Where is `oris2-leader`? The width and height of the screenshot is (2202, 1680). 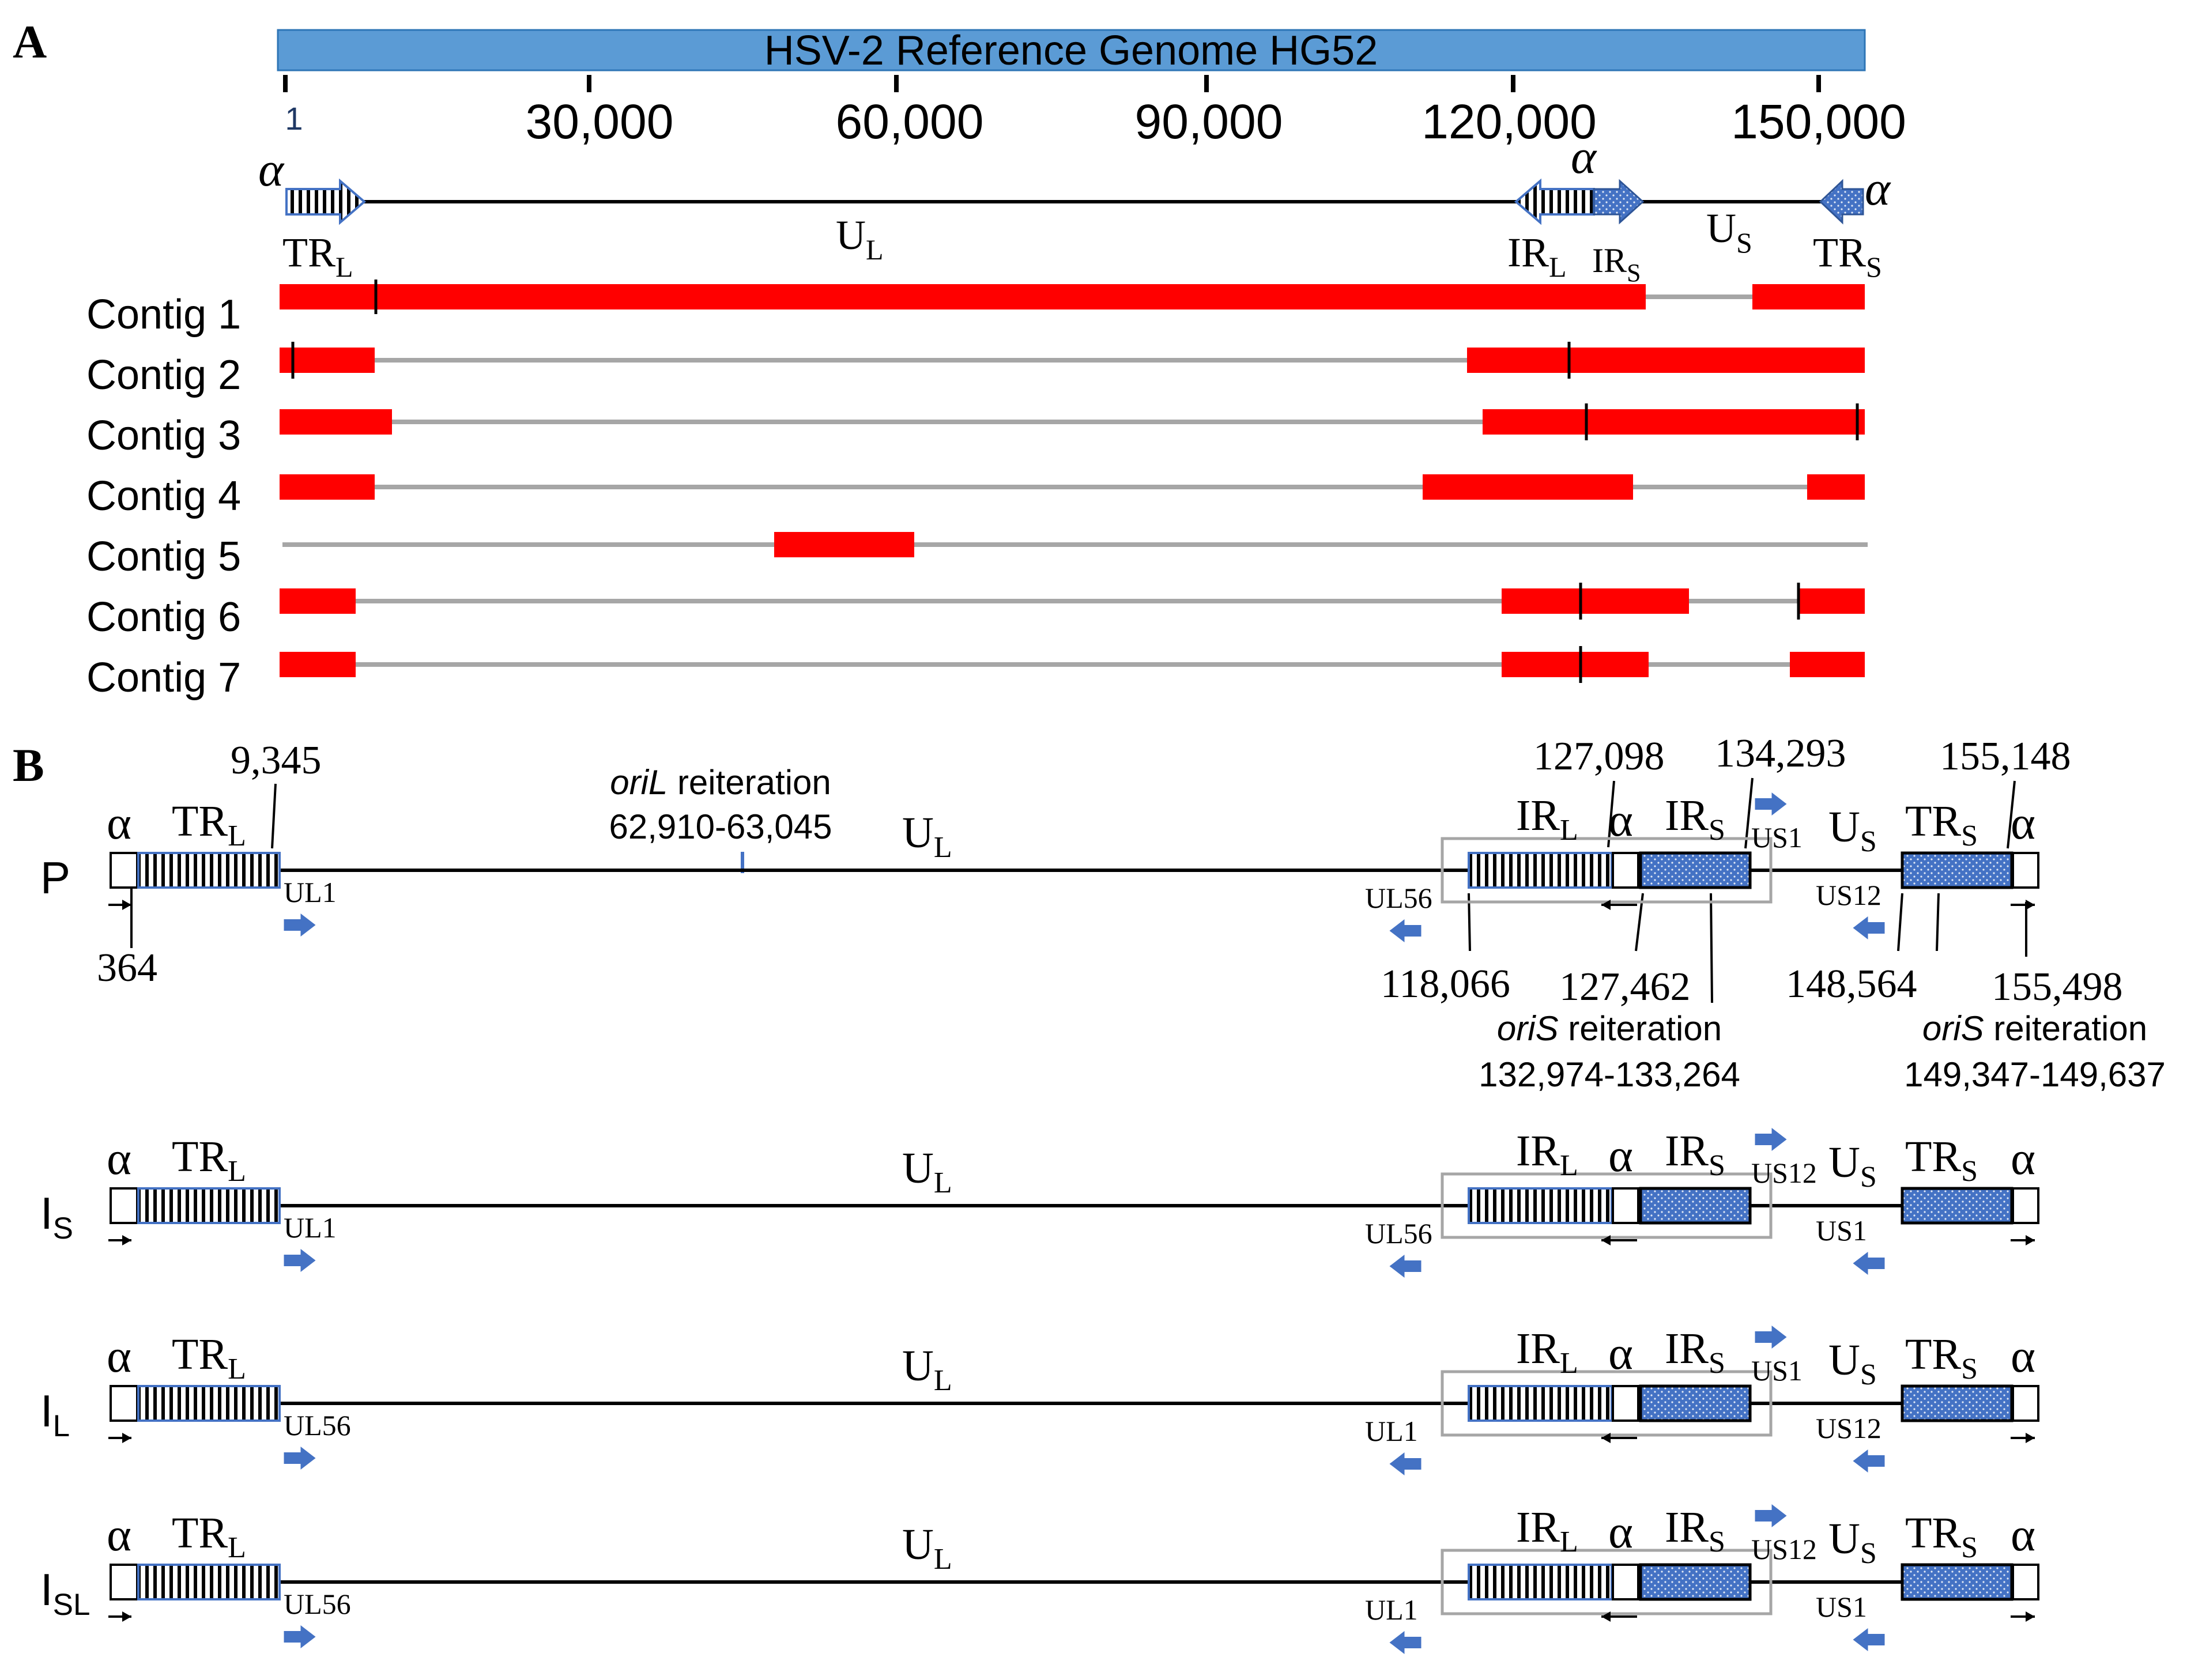
oris2-leader is located at coordinates (1938, 923).